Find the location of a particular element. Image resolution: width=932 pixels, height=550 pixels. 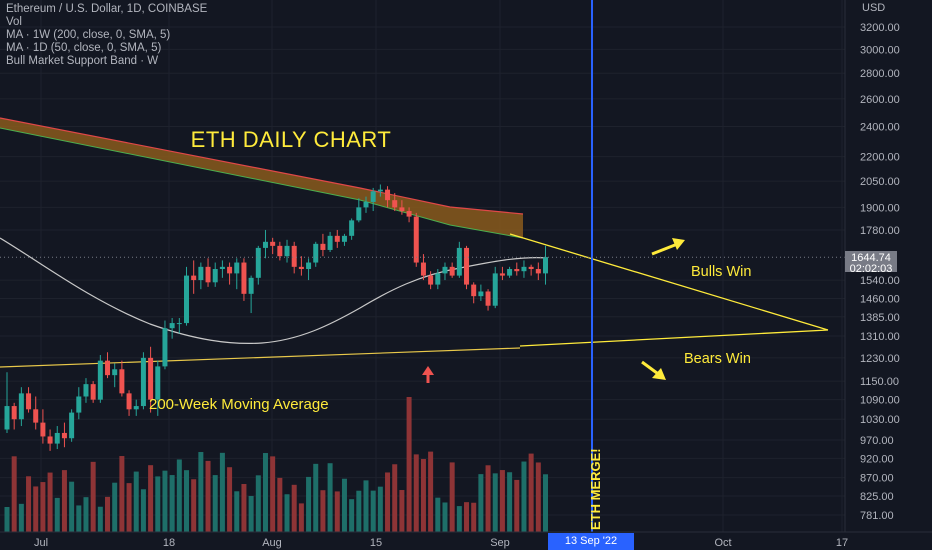

price-tick-label: 1030.00 is located at coordinates (880, 420).